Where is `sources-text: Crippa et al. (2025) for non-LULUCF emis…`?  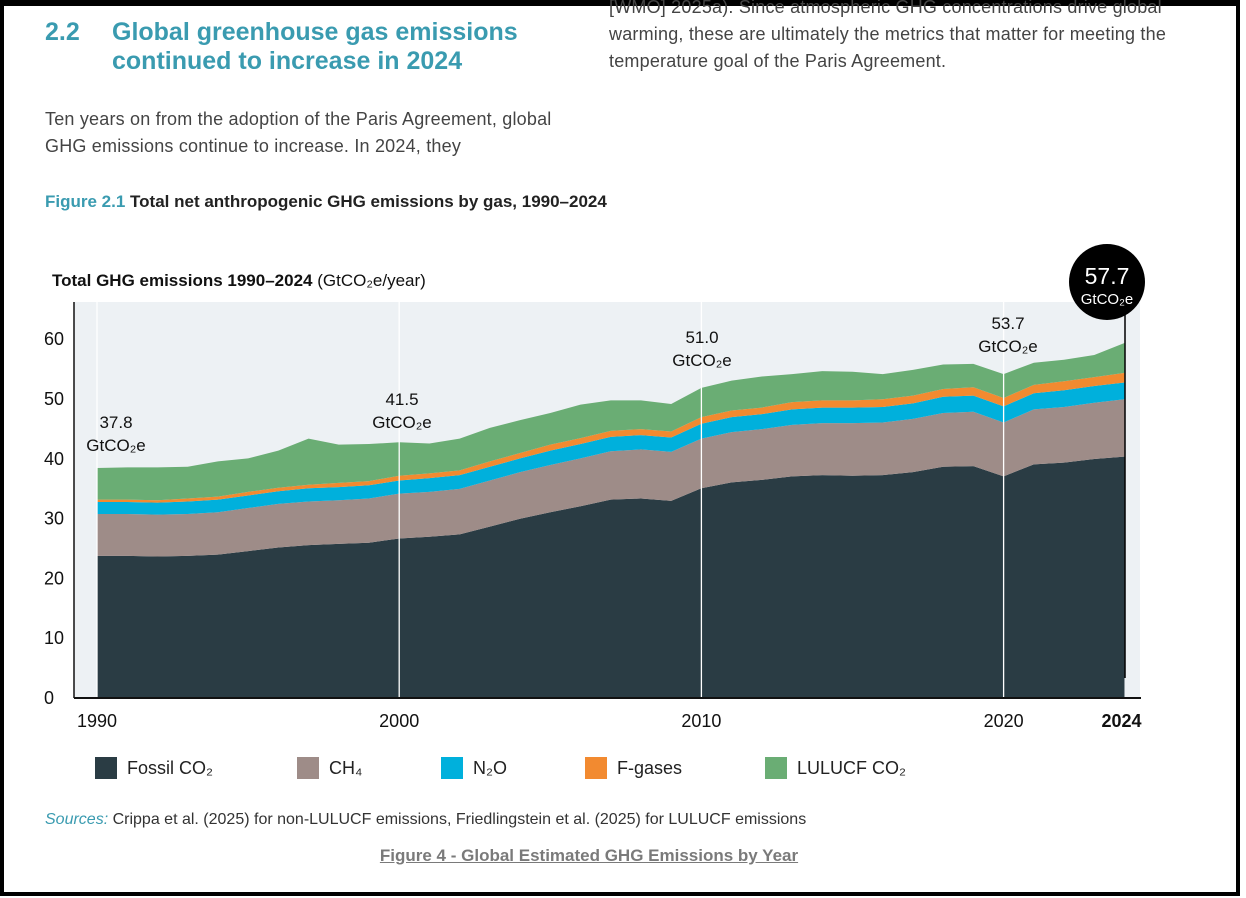 sources-text: Crippa et al. (2025) for non-LULUCF emis… is located at coordinates (459, 819).